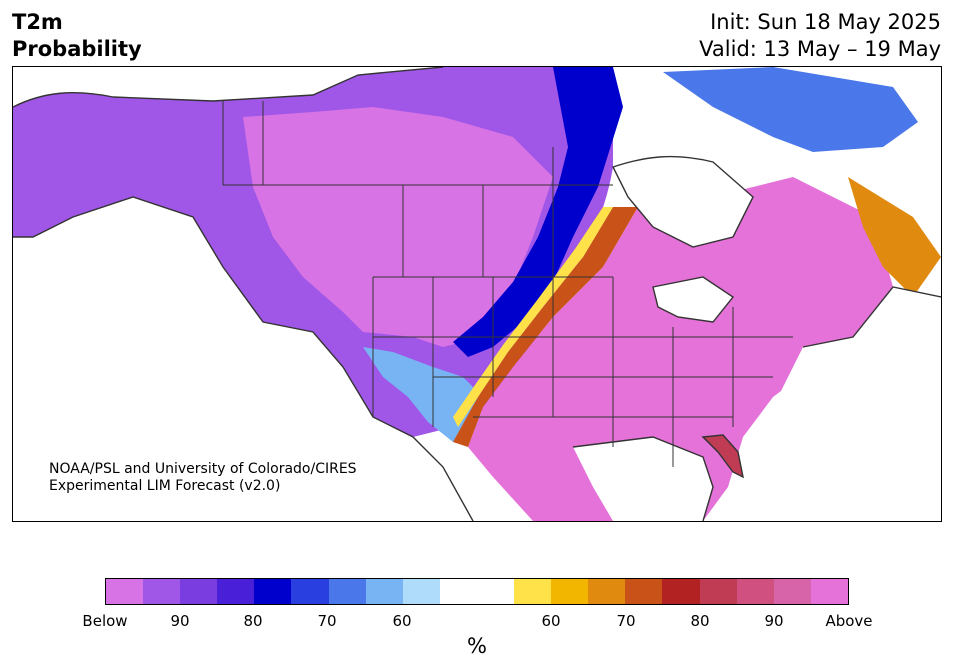  Describe the element at coordinates (423, 394) in the screenshot. I see `below-band-lightblue` at that location.